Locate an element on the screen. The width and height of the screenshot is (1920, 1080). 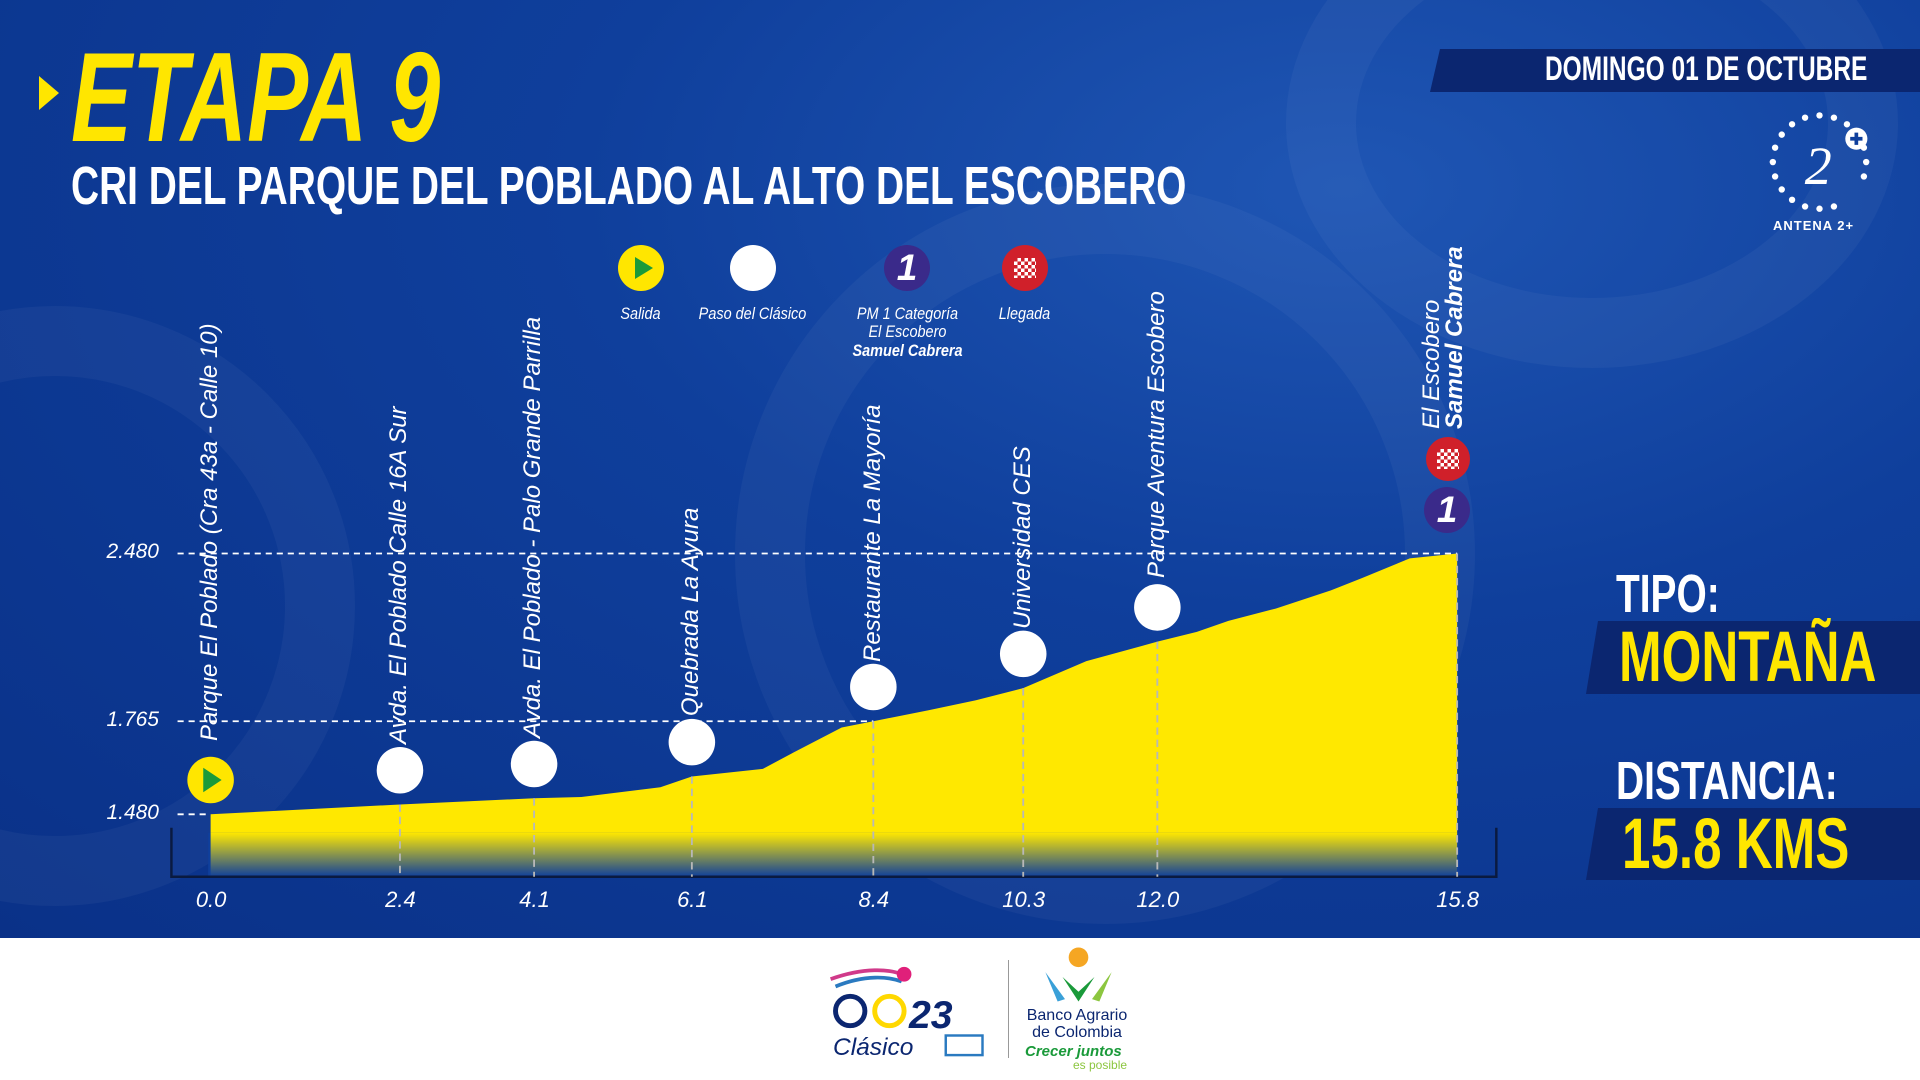
legend-finish-label: Llegada is located at coordinates (1024, 313).